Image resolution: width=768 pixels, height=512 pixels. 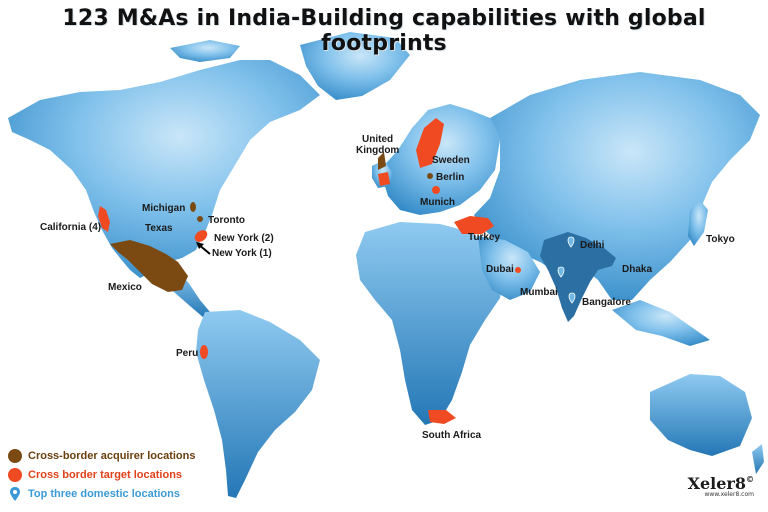 What do you see at coordinates (716, 483) in the screenshot?
I see `logo-name: Xeler8` at bounding box center [716, 483].